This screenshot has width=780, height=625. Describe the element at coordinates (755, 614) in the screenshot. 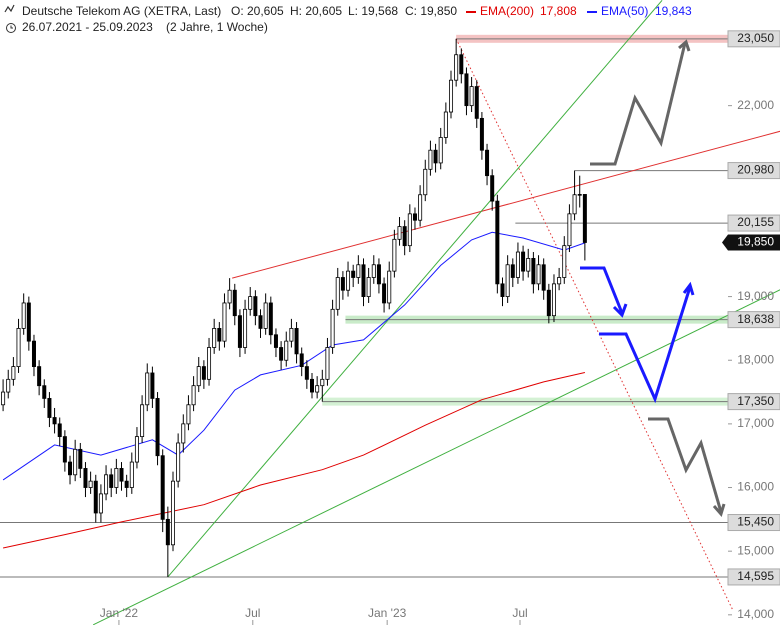

I see `y-tick-label: 14,000` at that location.